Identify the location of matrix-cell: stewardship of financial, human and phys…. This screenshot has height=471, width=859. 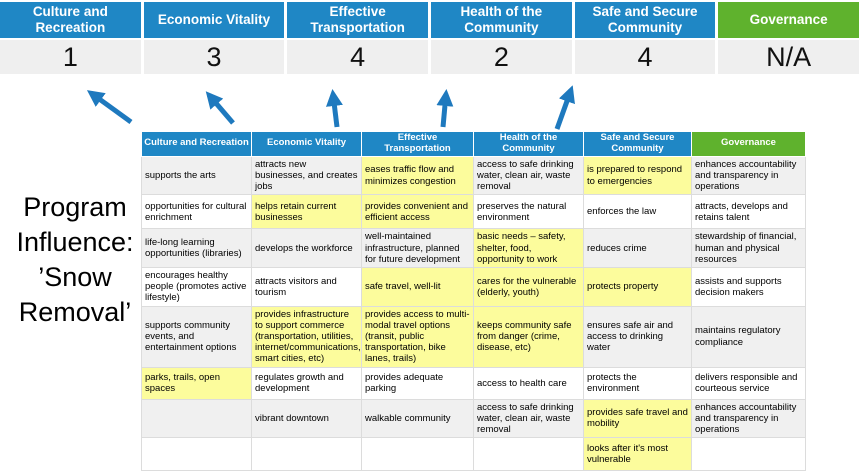
(748, 248).